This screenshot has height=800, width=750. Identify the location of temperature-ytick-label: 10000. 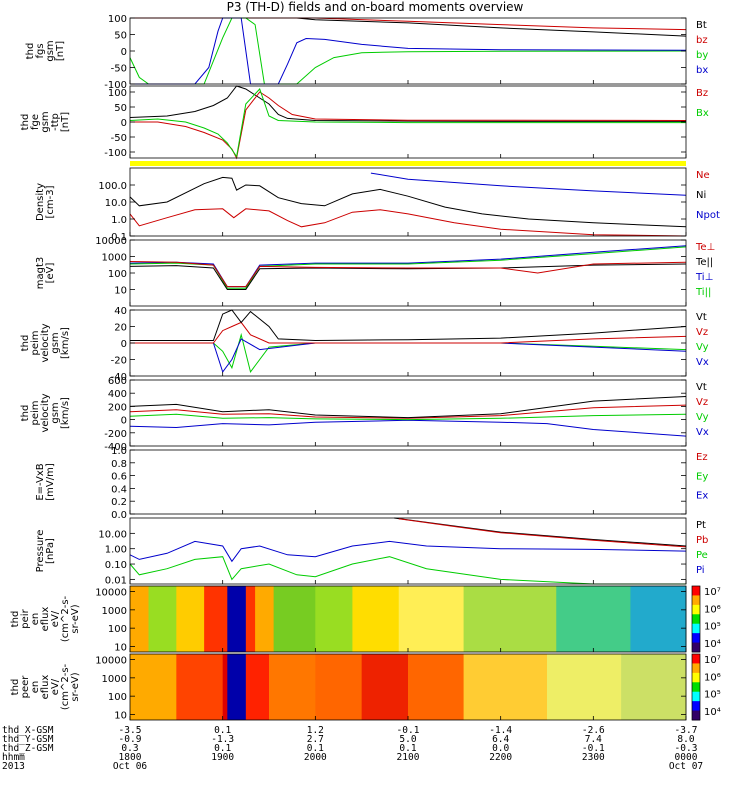
(111, 241).